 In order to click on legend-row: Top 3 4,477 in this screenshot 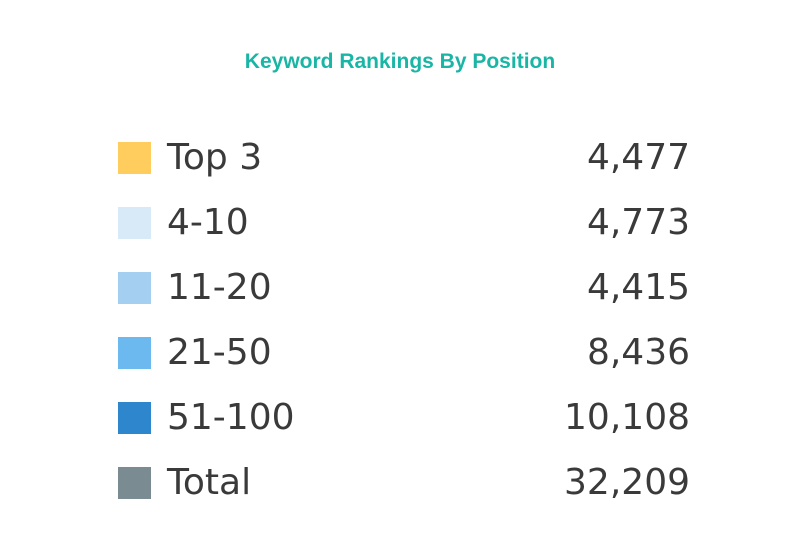, I will do `click(404, 158)`.